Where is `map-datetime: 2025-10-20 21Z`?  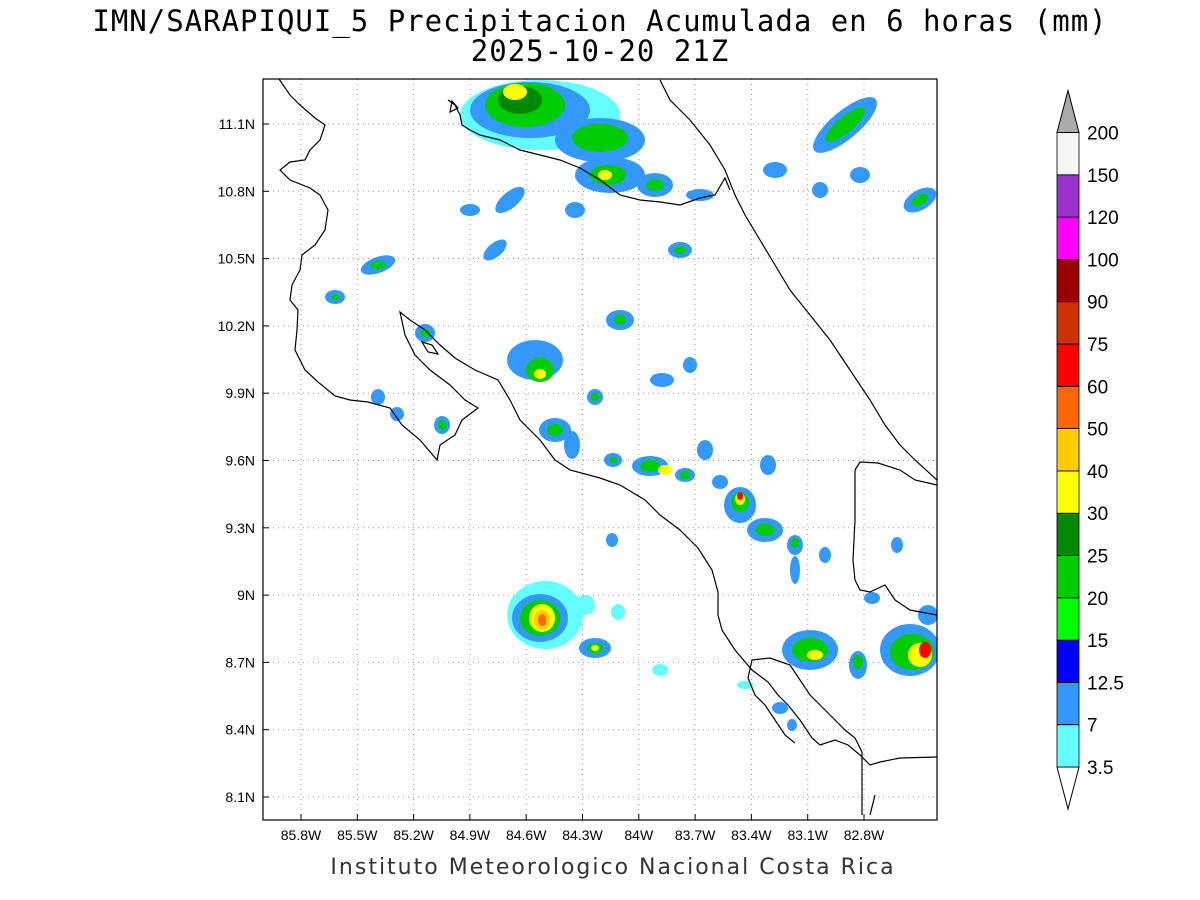
map-datetime: 2025-10-20 21Z is located at coordinates (600, 51).